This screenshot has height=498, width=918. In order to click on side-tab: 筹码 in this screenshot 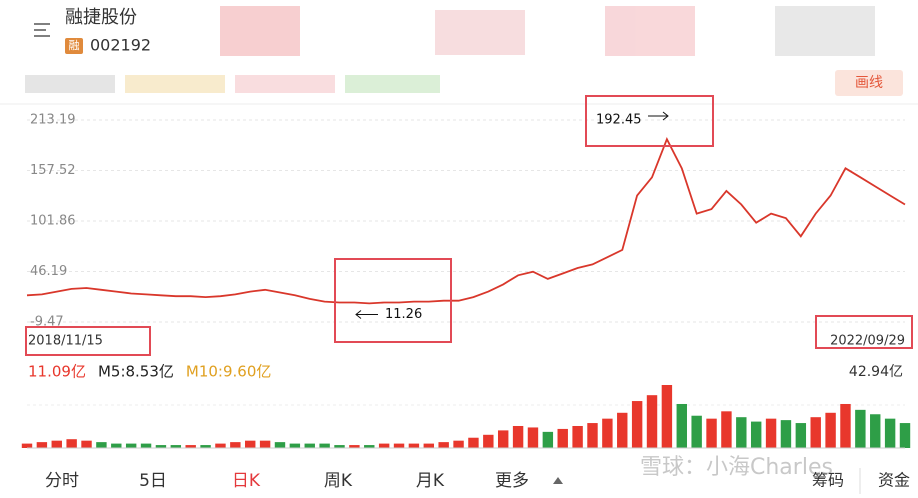, I will do `click(828, 480)`.